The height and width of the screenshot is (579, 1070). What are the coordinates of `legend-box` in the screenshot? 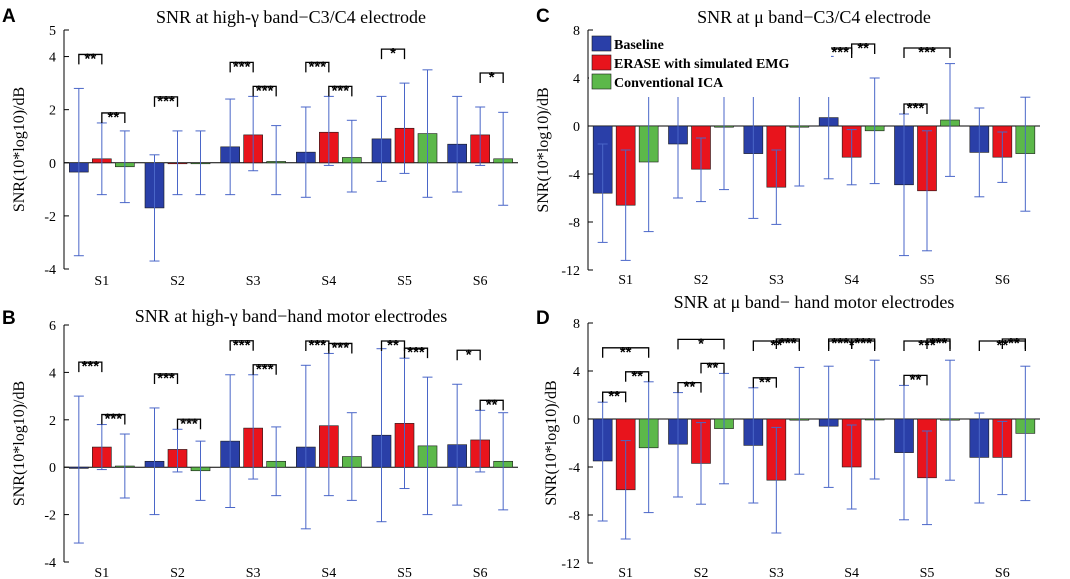 It's located at (710, 64).